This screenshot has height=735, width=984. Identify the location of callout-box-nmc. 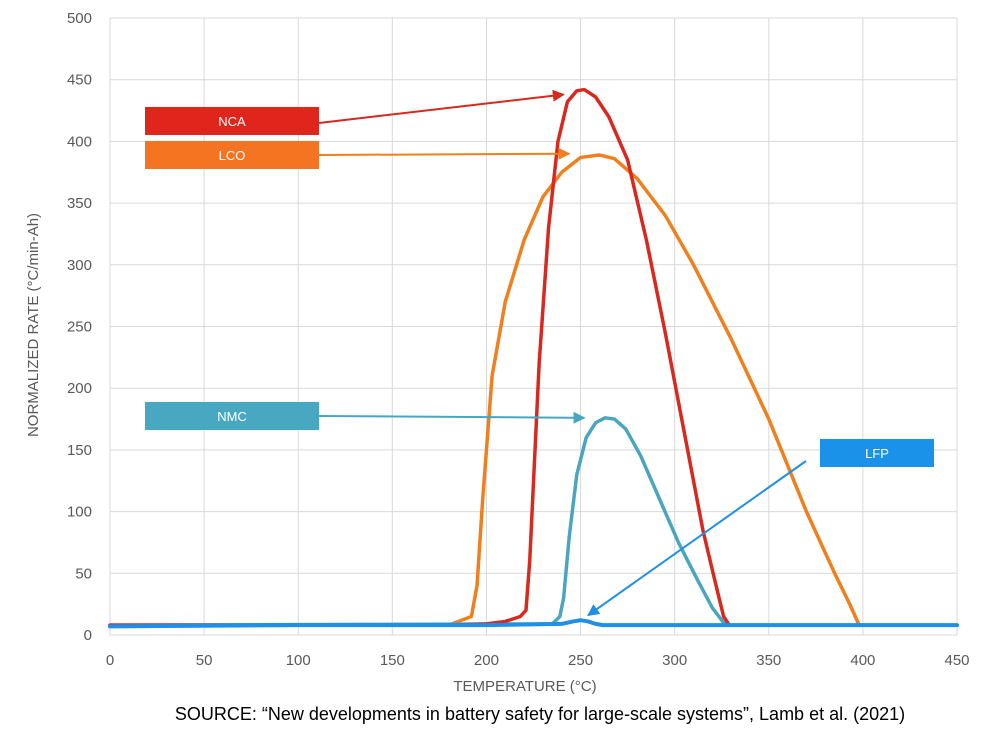
(232, 416).